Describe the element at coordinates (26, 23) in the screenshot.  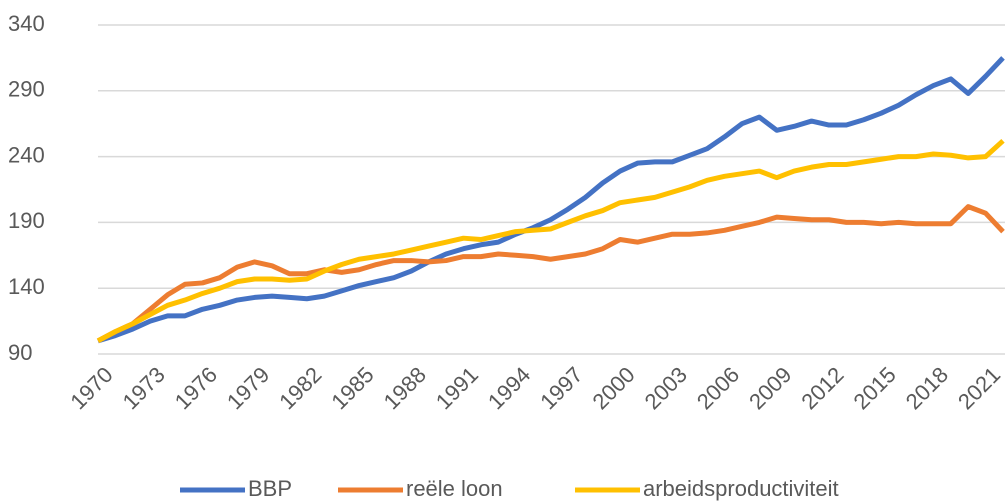
I see `y-tick-label: 340` at that location.